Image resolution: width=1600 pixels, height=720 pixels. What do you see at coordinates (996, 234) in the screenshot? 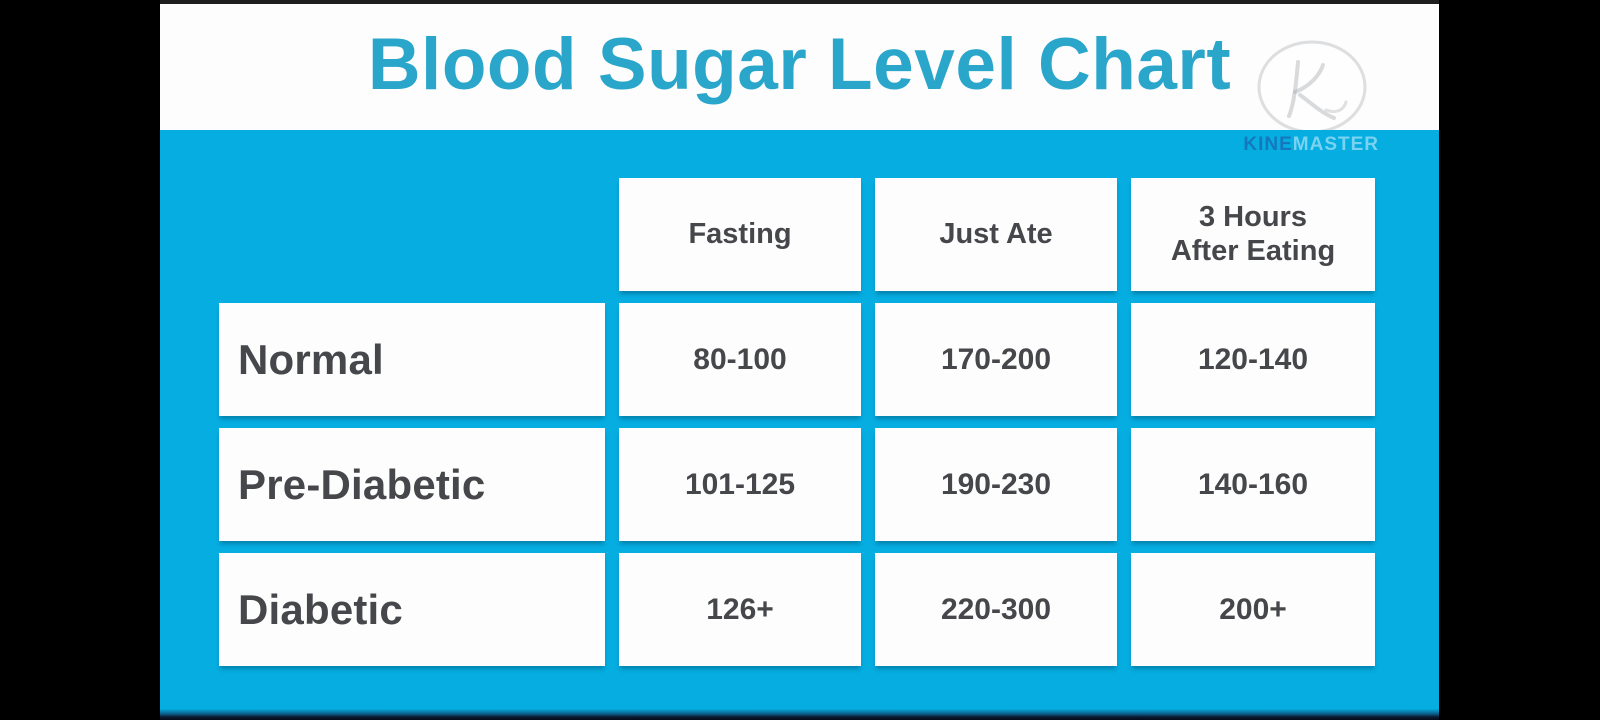
I see `column-header-just-ate: Just Ate` at bounding box center [996, 234].